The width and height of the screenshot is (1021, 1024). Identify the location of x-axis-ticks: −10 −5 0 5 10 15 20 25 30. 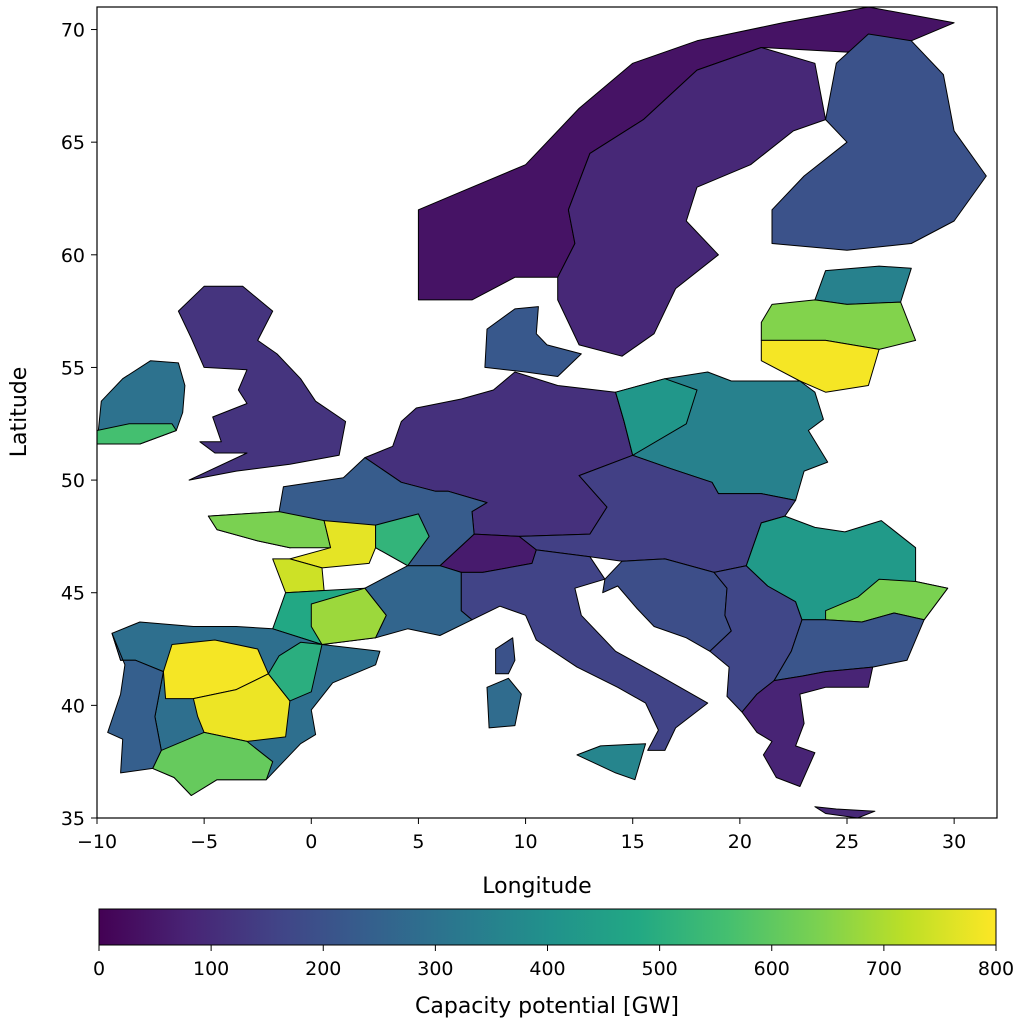
(521, 835).